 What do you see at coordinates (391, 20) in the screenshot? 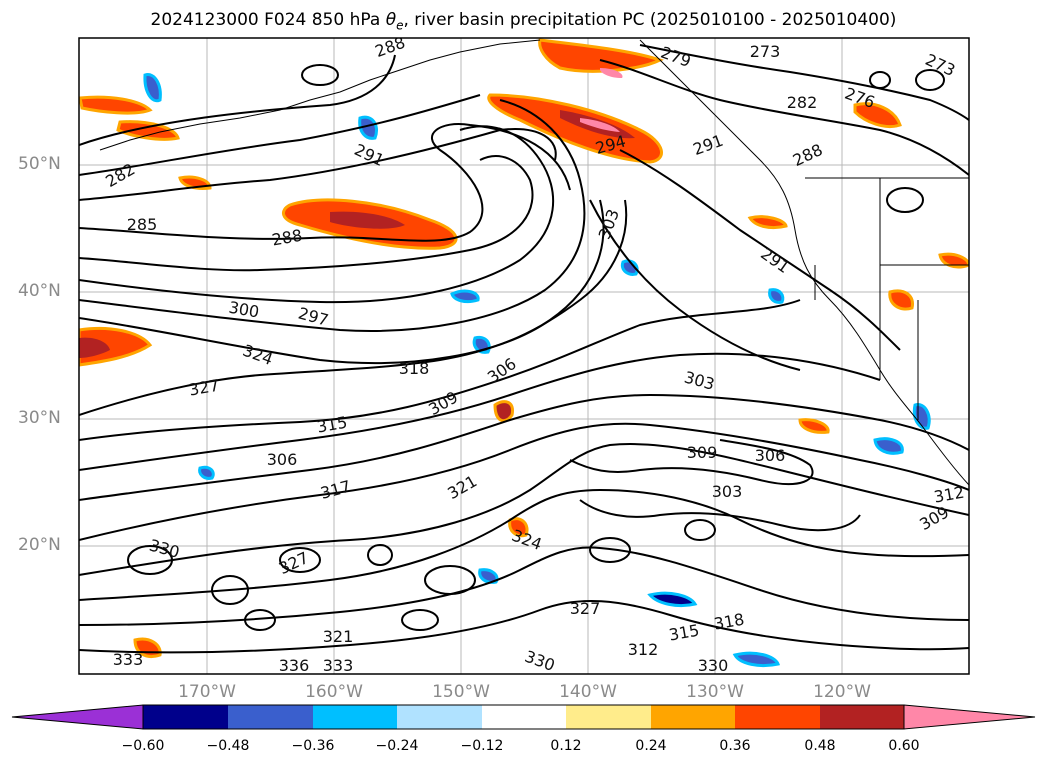
I see `title-theta: θ` at bounding box center [391, 20].